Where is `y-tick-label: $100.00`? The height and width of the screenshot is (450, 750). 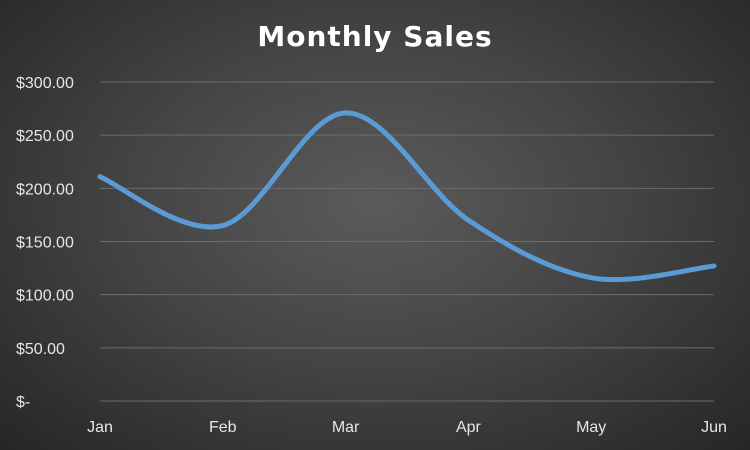
y-tick-label: $100.00 is located at coordinates (45, 296).